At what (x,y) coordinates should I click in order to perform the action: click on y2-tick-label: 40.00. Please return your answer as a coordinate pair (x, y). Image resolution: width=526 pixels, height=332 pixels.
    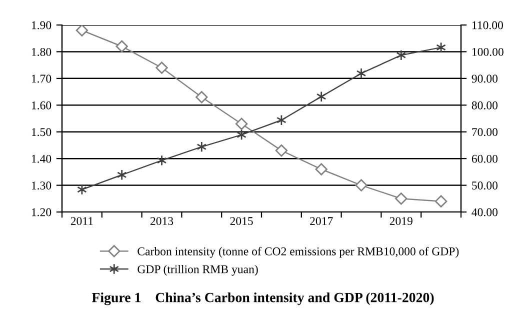
    Looking at the image, I should click on (485, 212).